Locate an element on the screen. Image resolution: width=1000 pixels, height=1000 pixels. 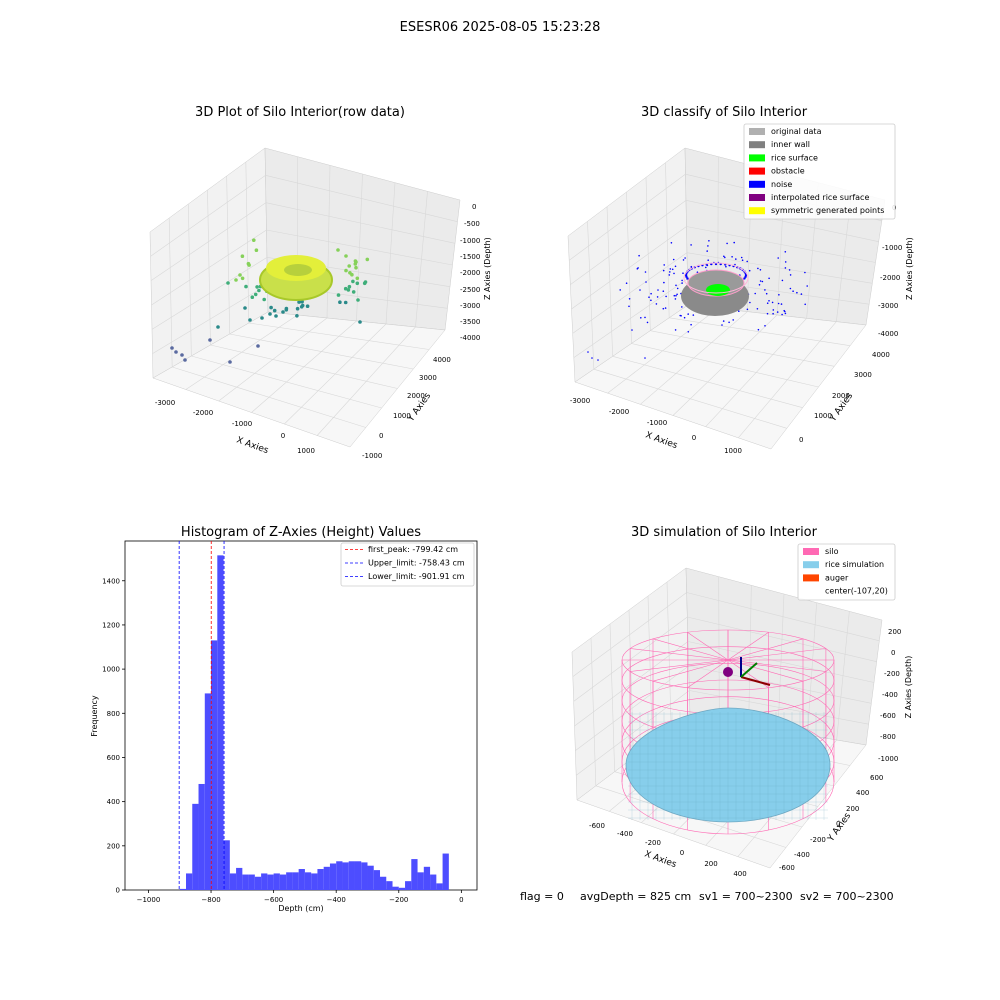
sim-ztick: -800 is located at coordinates (888, 737).